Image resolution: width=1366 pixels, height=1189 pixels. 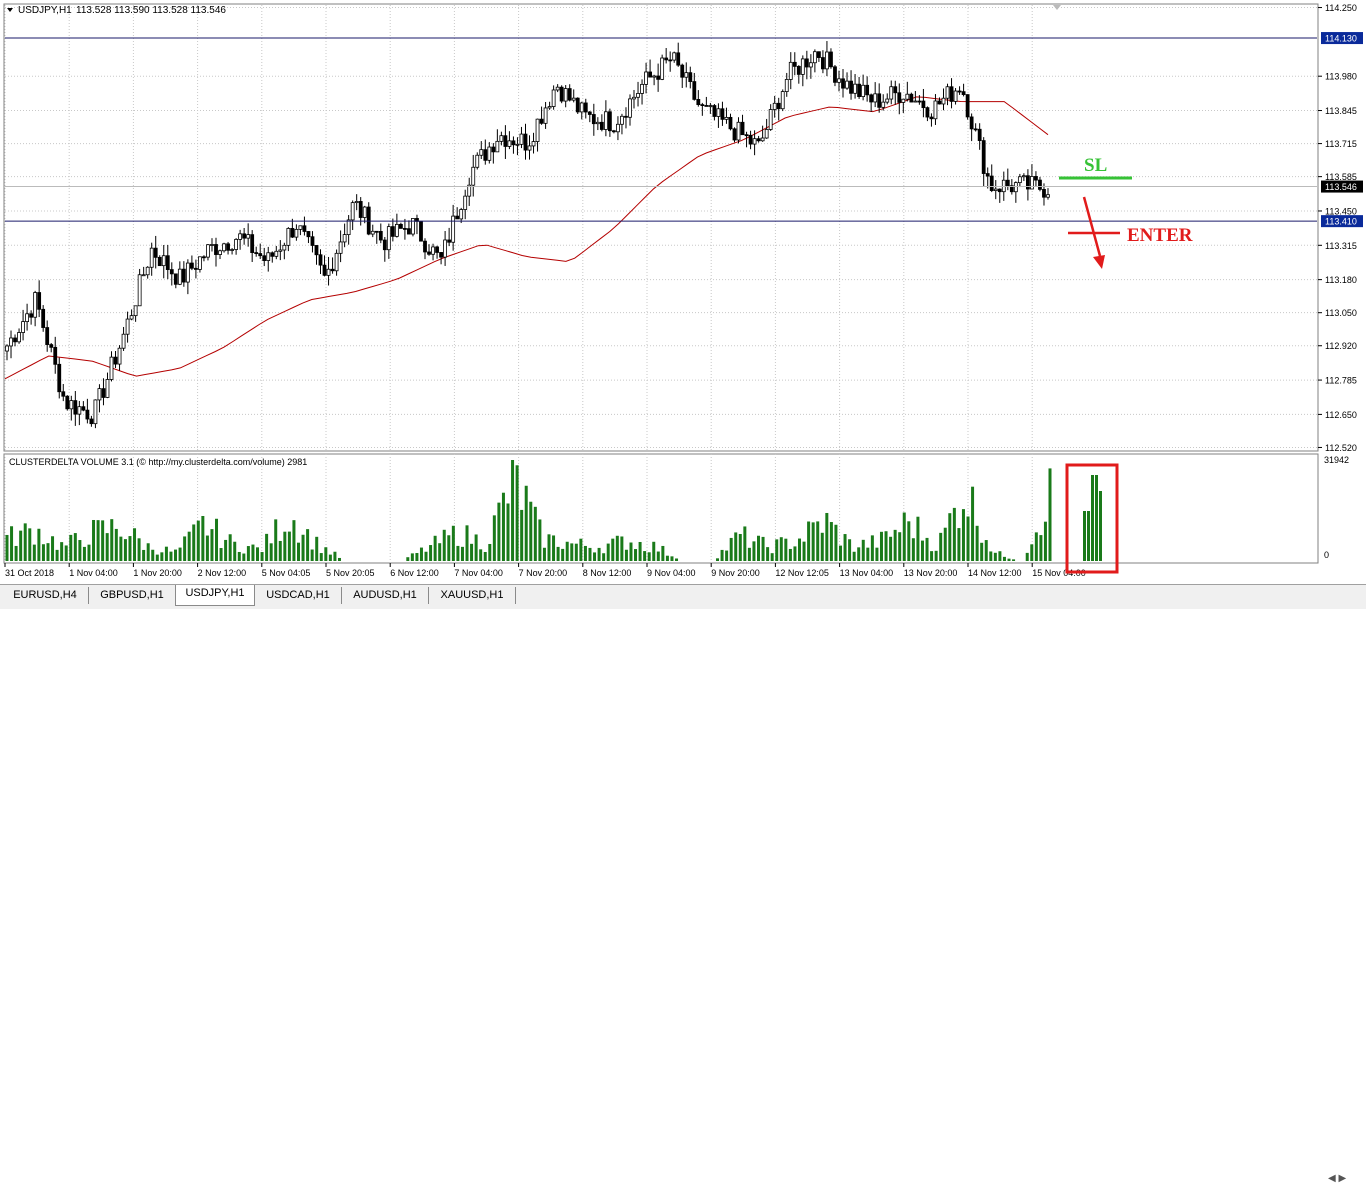 I want to click on time-tick-label: 7 Nov 04:00, so click(x=478, y=573).